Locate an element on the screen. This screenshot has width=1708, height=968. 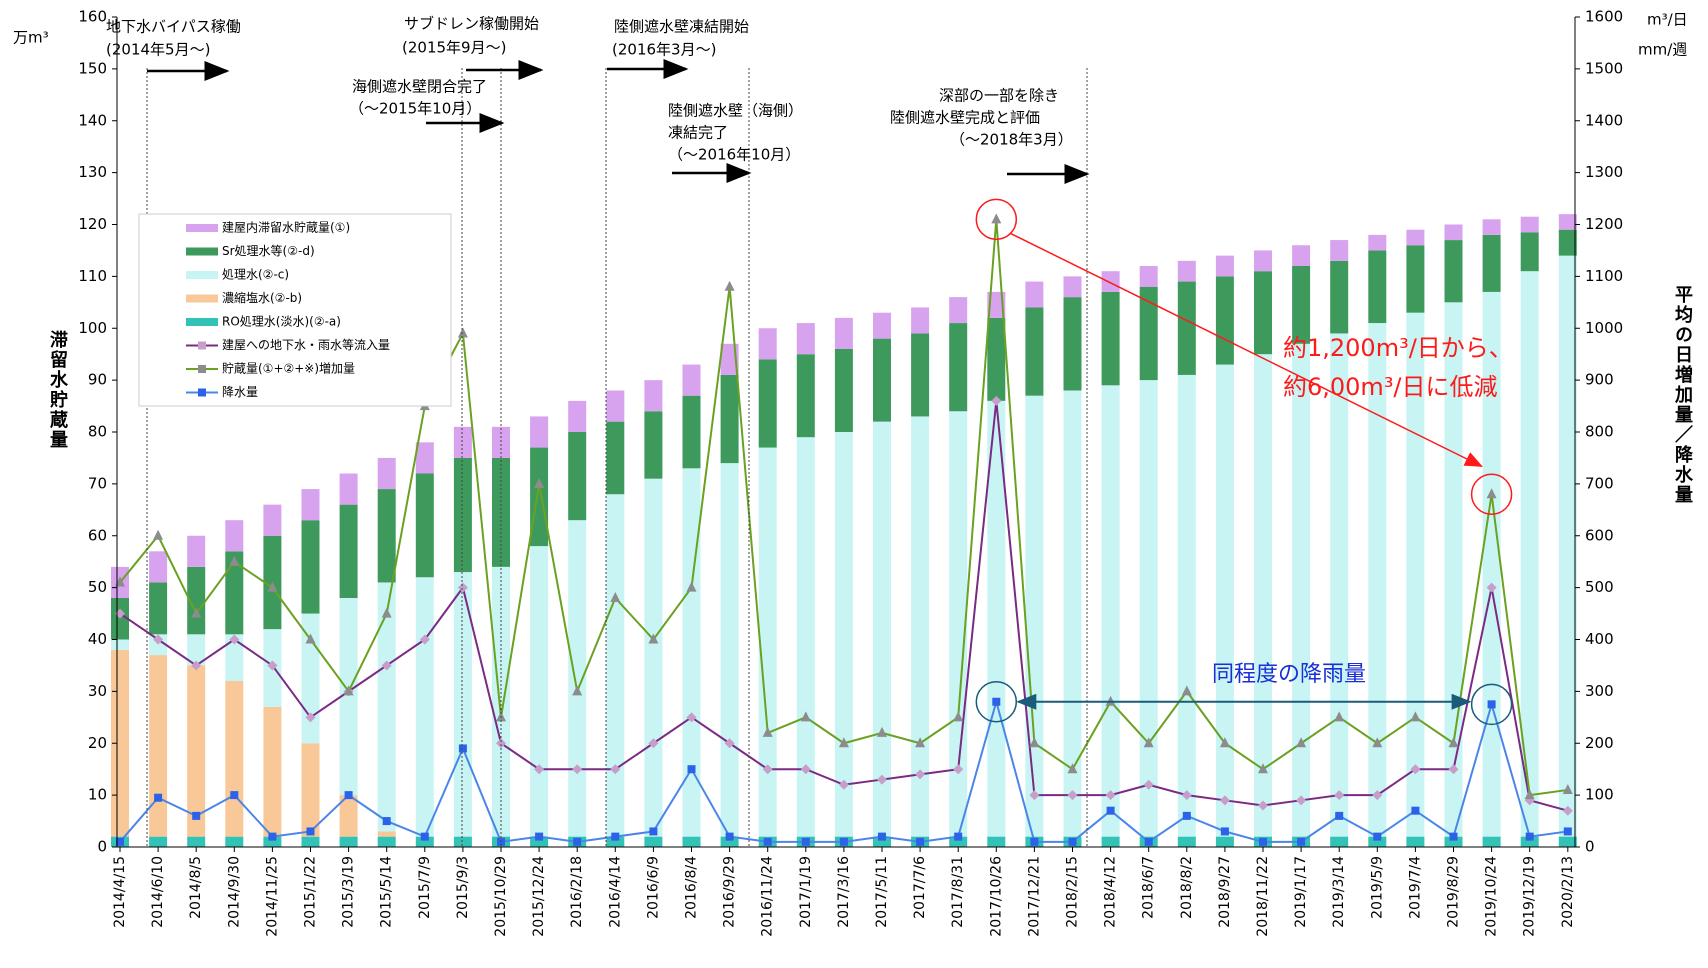
y2-tick-label: 1600 is located at coordinates (1604, 17).